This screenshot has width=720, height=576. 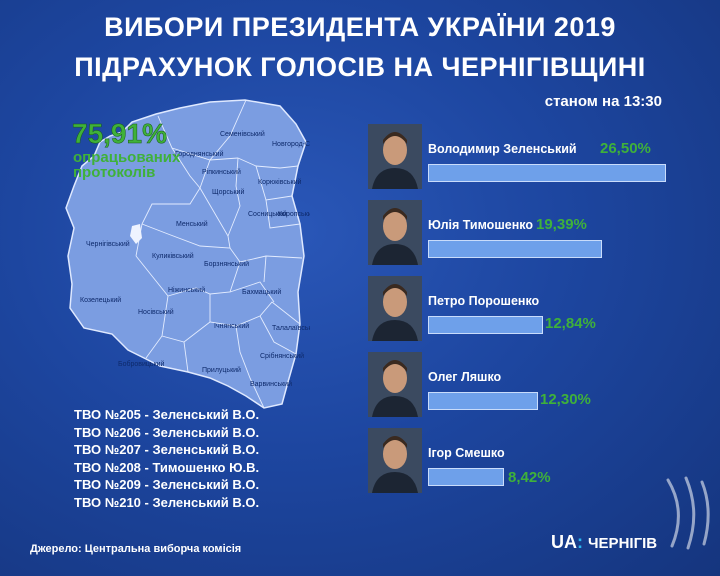 I want to click on district-row: ТВО №207 - Зеленський В.О., so click(x=167, y=449).